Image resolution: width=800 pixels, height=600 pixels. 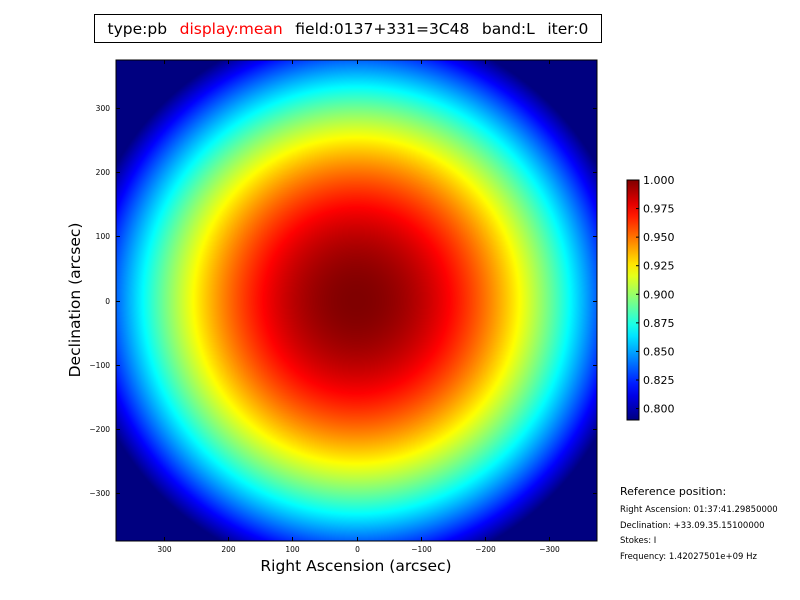 I want to click on y-axis-label: Declination (arcsec), so click(x=75, y=300).